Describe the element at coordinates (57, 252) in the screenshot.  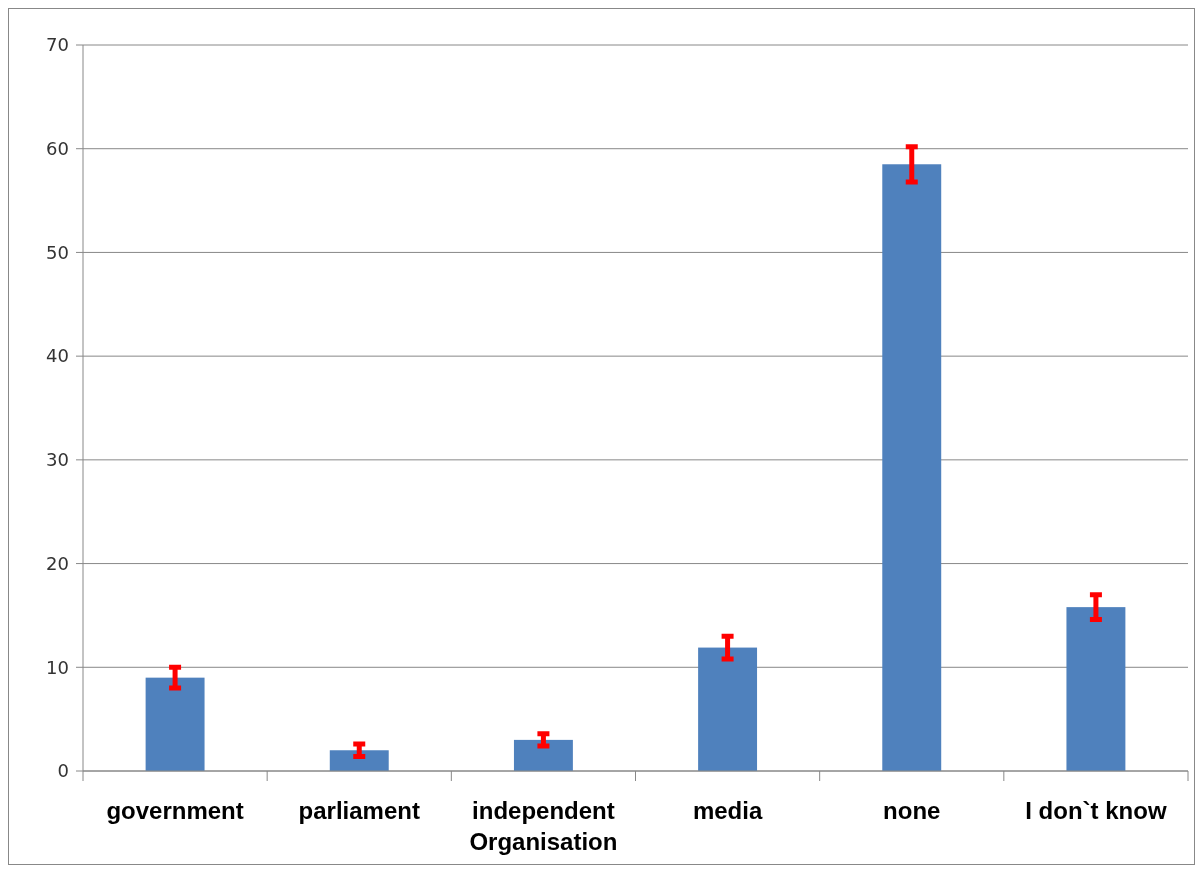
I see `y-tick-label: 50` at that location.